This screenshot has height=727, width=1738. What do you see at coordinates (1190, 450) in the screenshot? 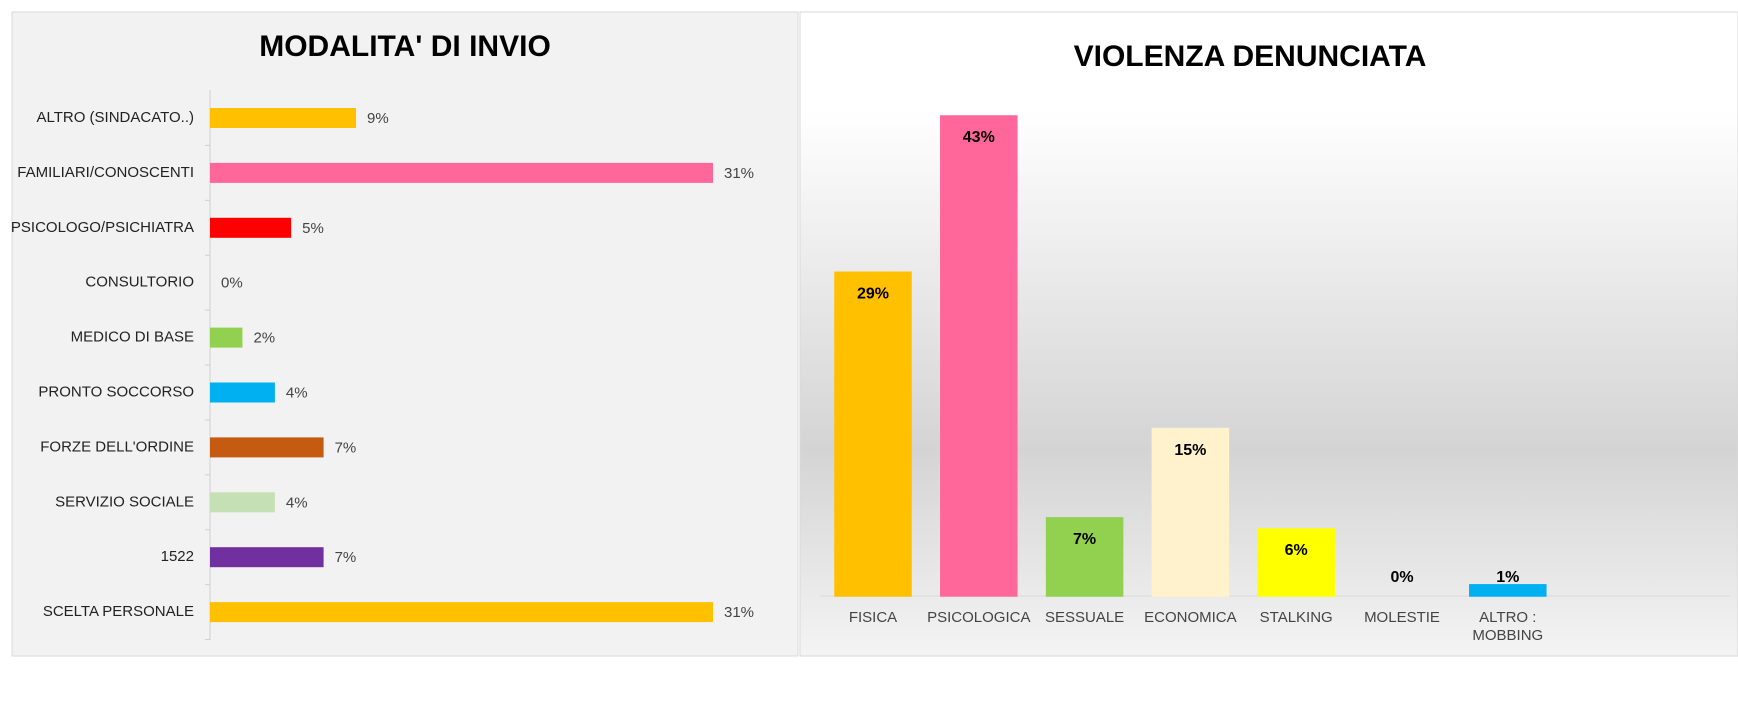
I see `value-label: 15%` at bounding box center [1190, 450].